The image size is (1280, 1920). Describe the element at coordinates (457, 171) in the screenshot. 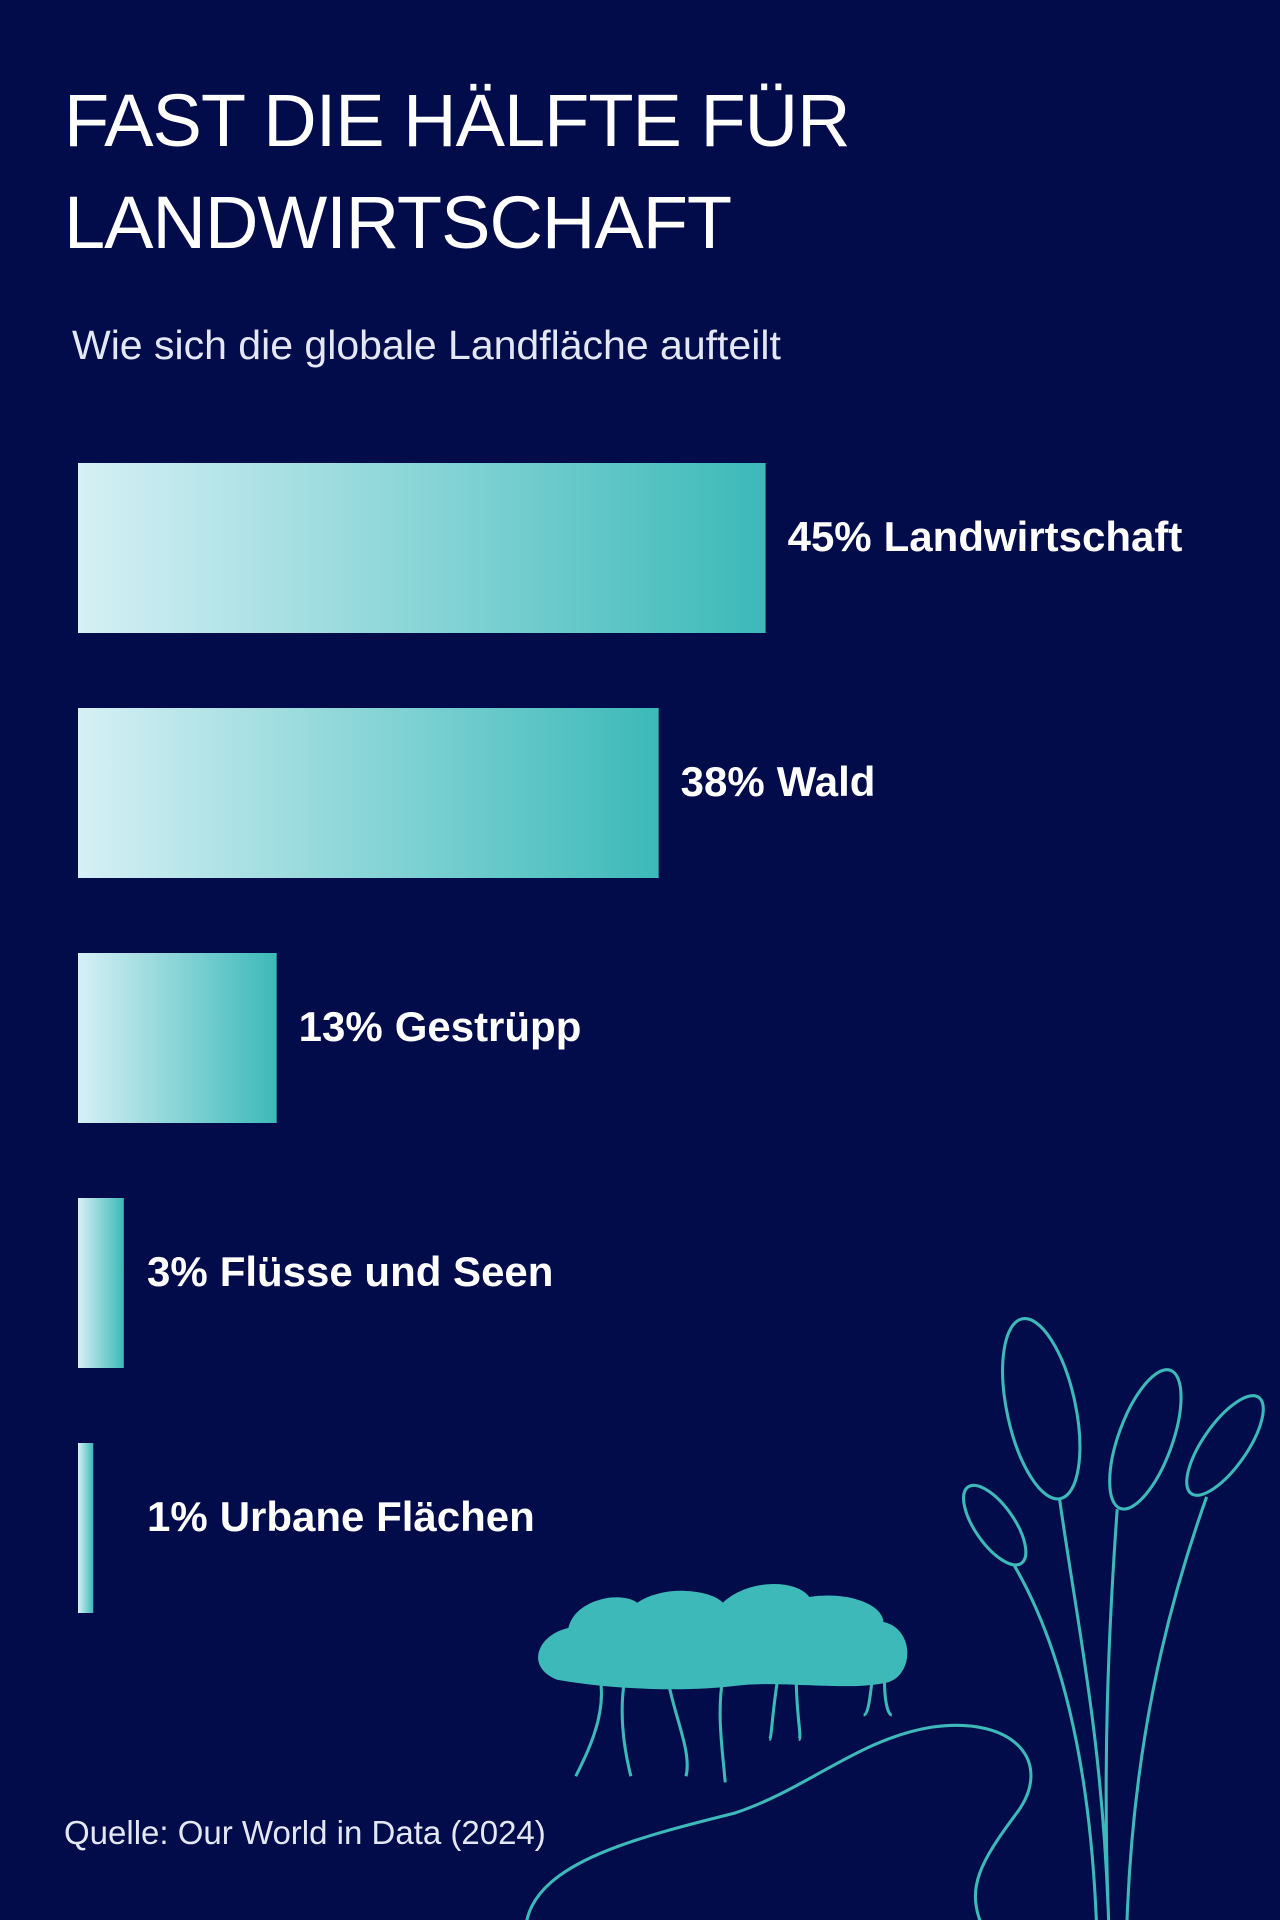

I see `chart-title: FAST DIE HÄLFTE FÜR LANDWIRTSCHAFT` at that location.